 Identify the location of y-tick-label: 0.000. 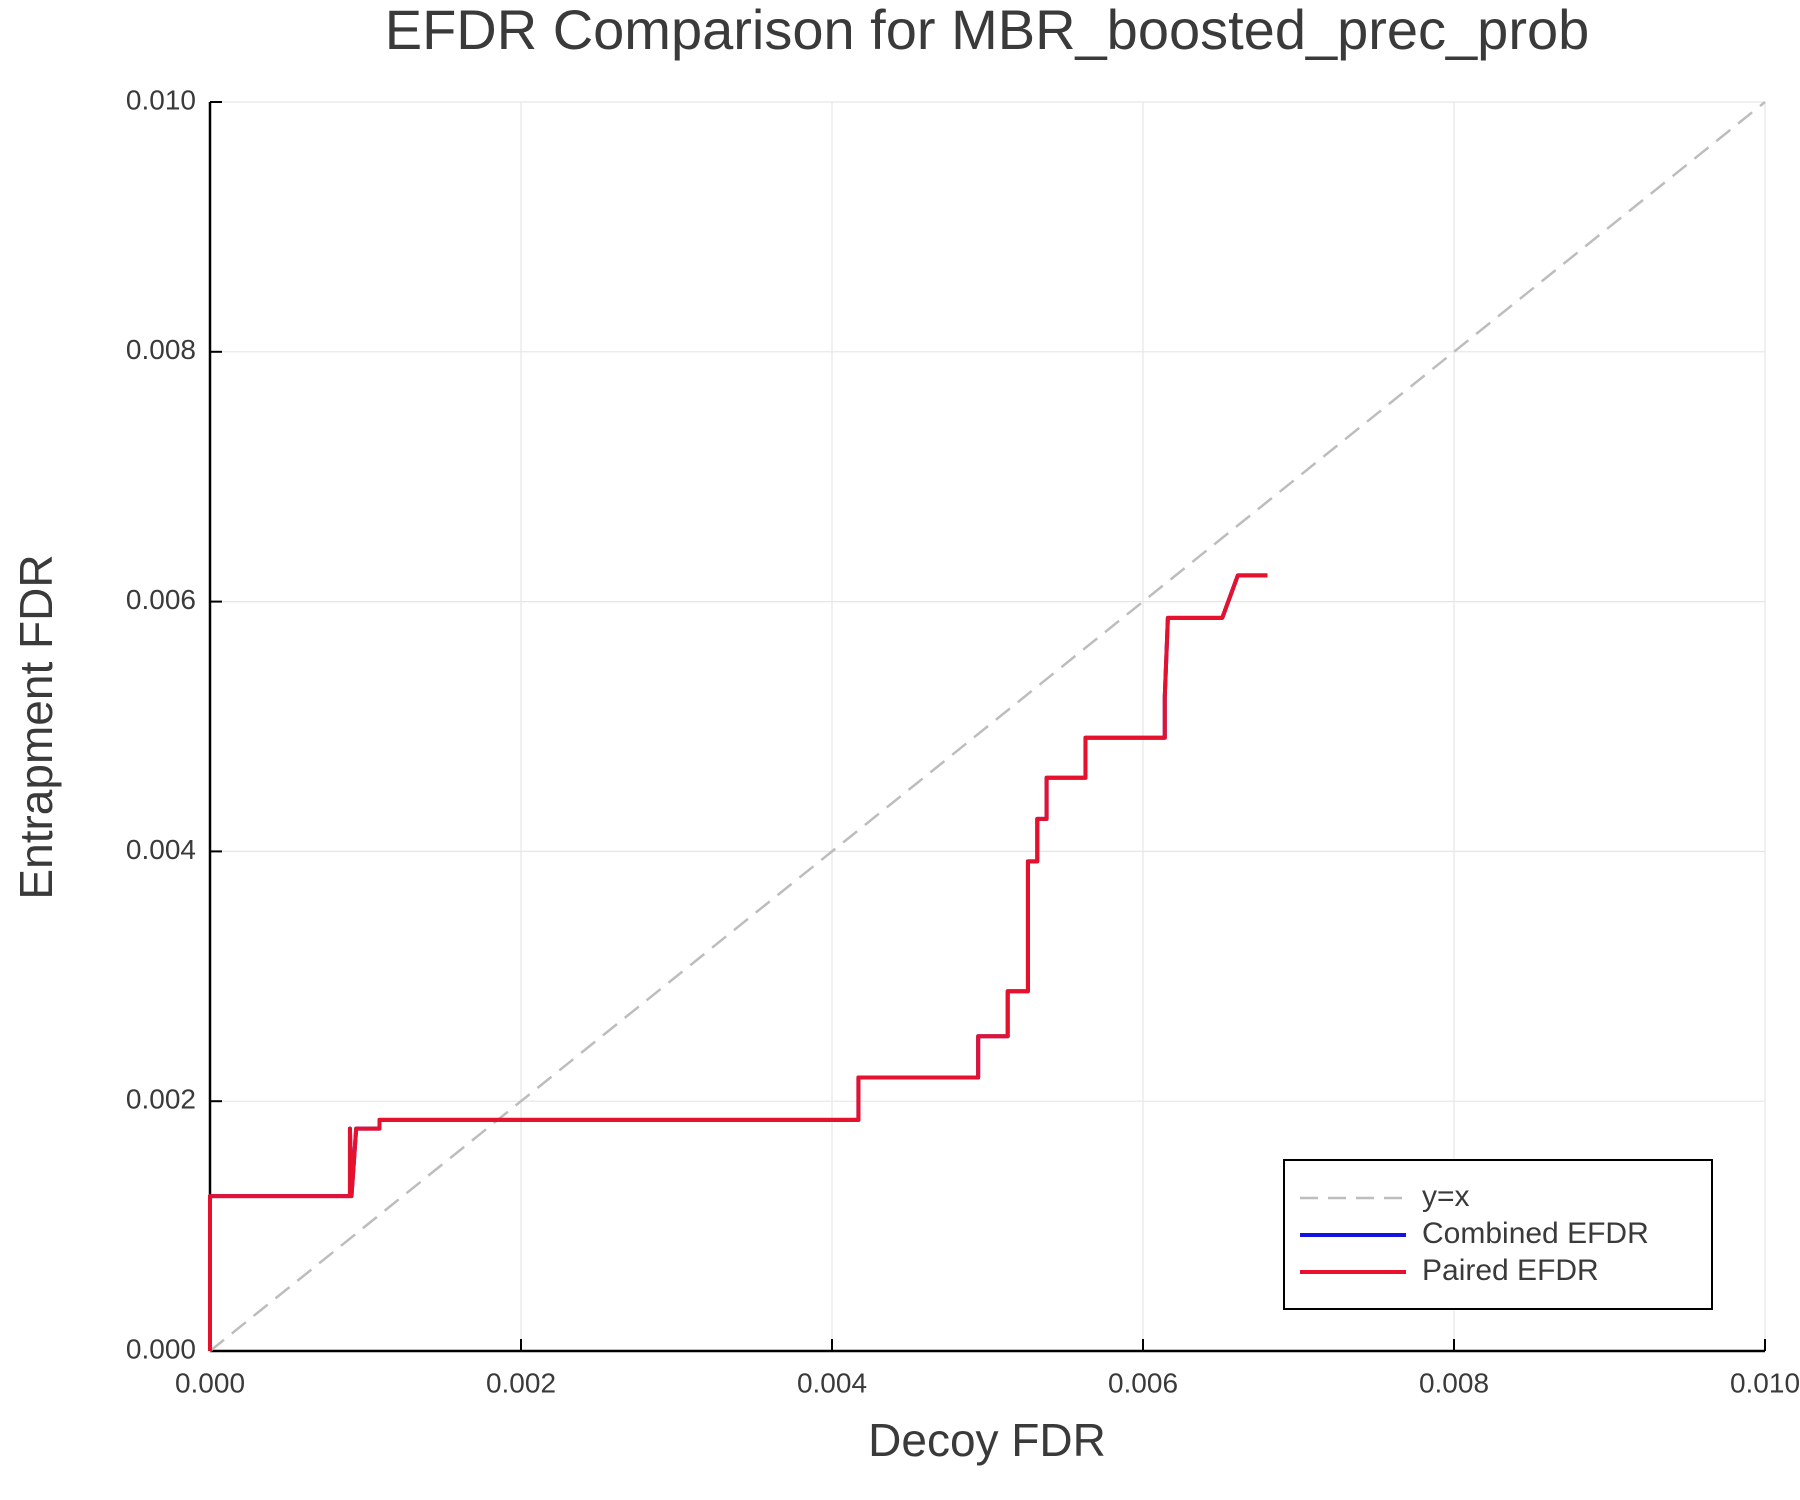
(161, 1348).